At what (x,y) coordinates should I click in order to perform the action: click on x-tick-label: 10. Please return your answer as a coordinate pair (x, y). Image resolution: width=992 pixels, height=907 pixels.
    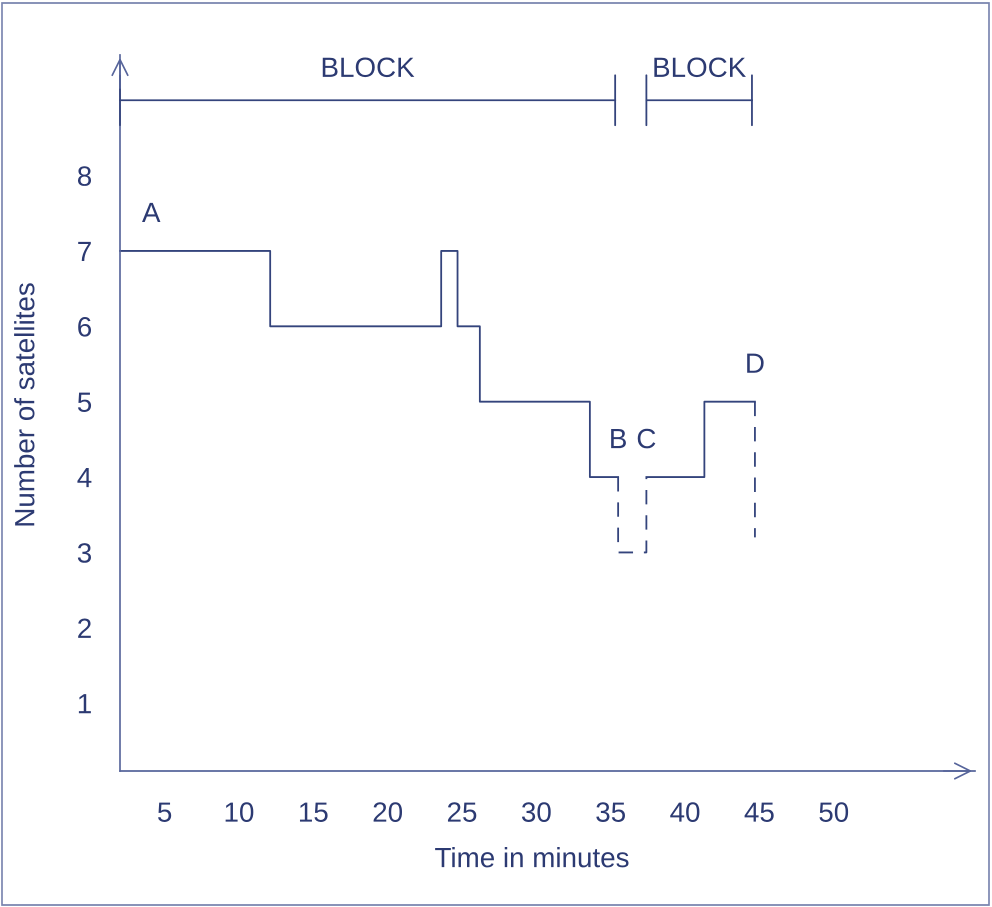
    Looking at the image, I should click on (240, 812).